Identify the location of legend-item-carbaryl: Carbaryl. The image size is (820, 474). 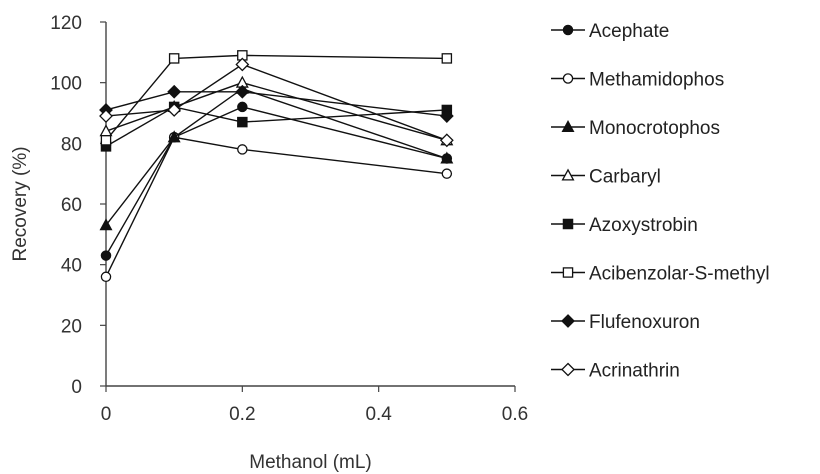
(606, 177).